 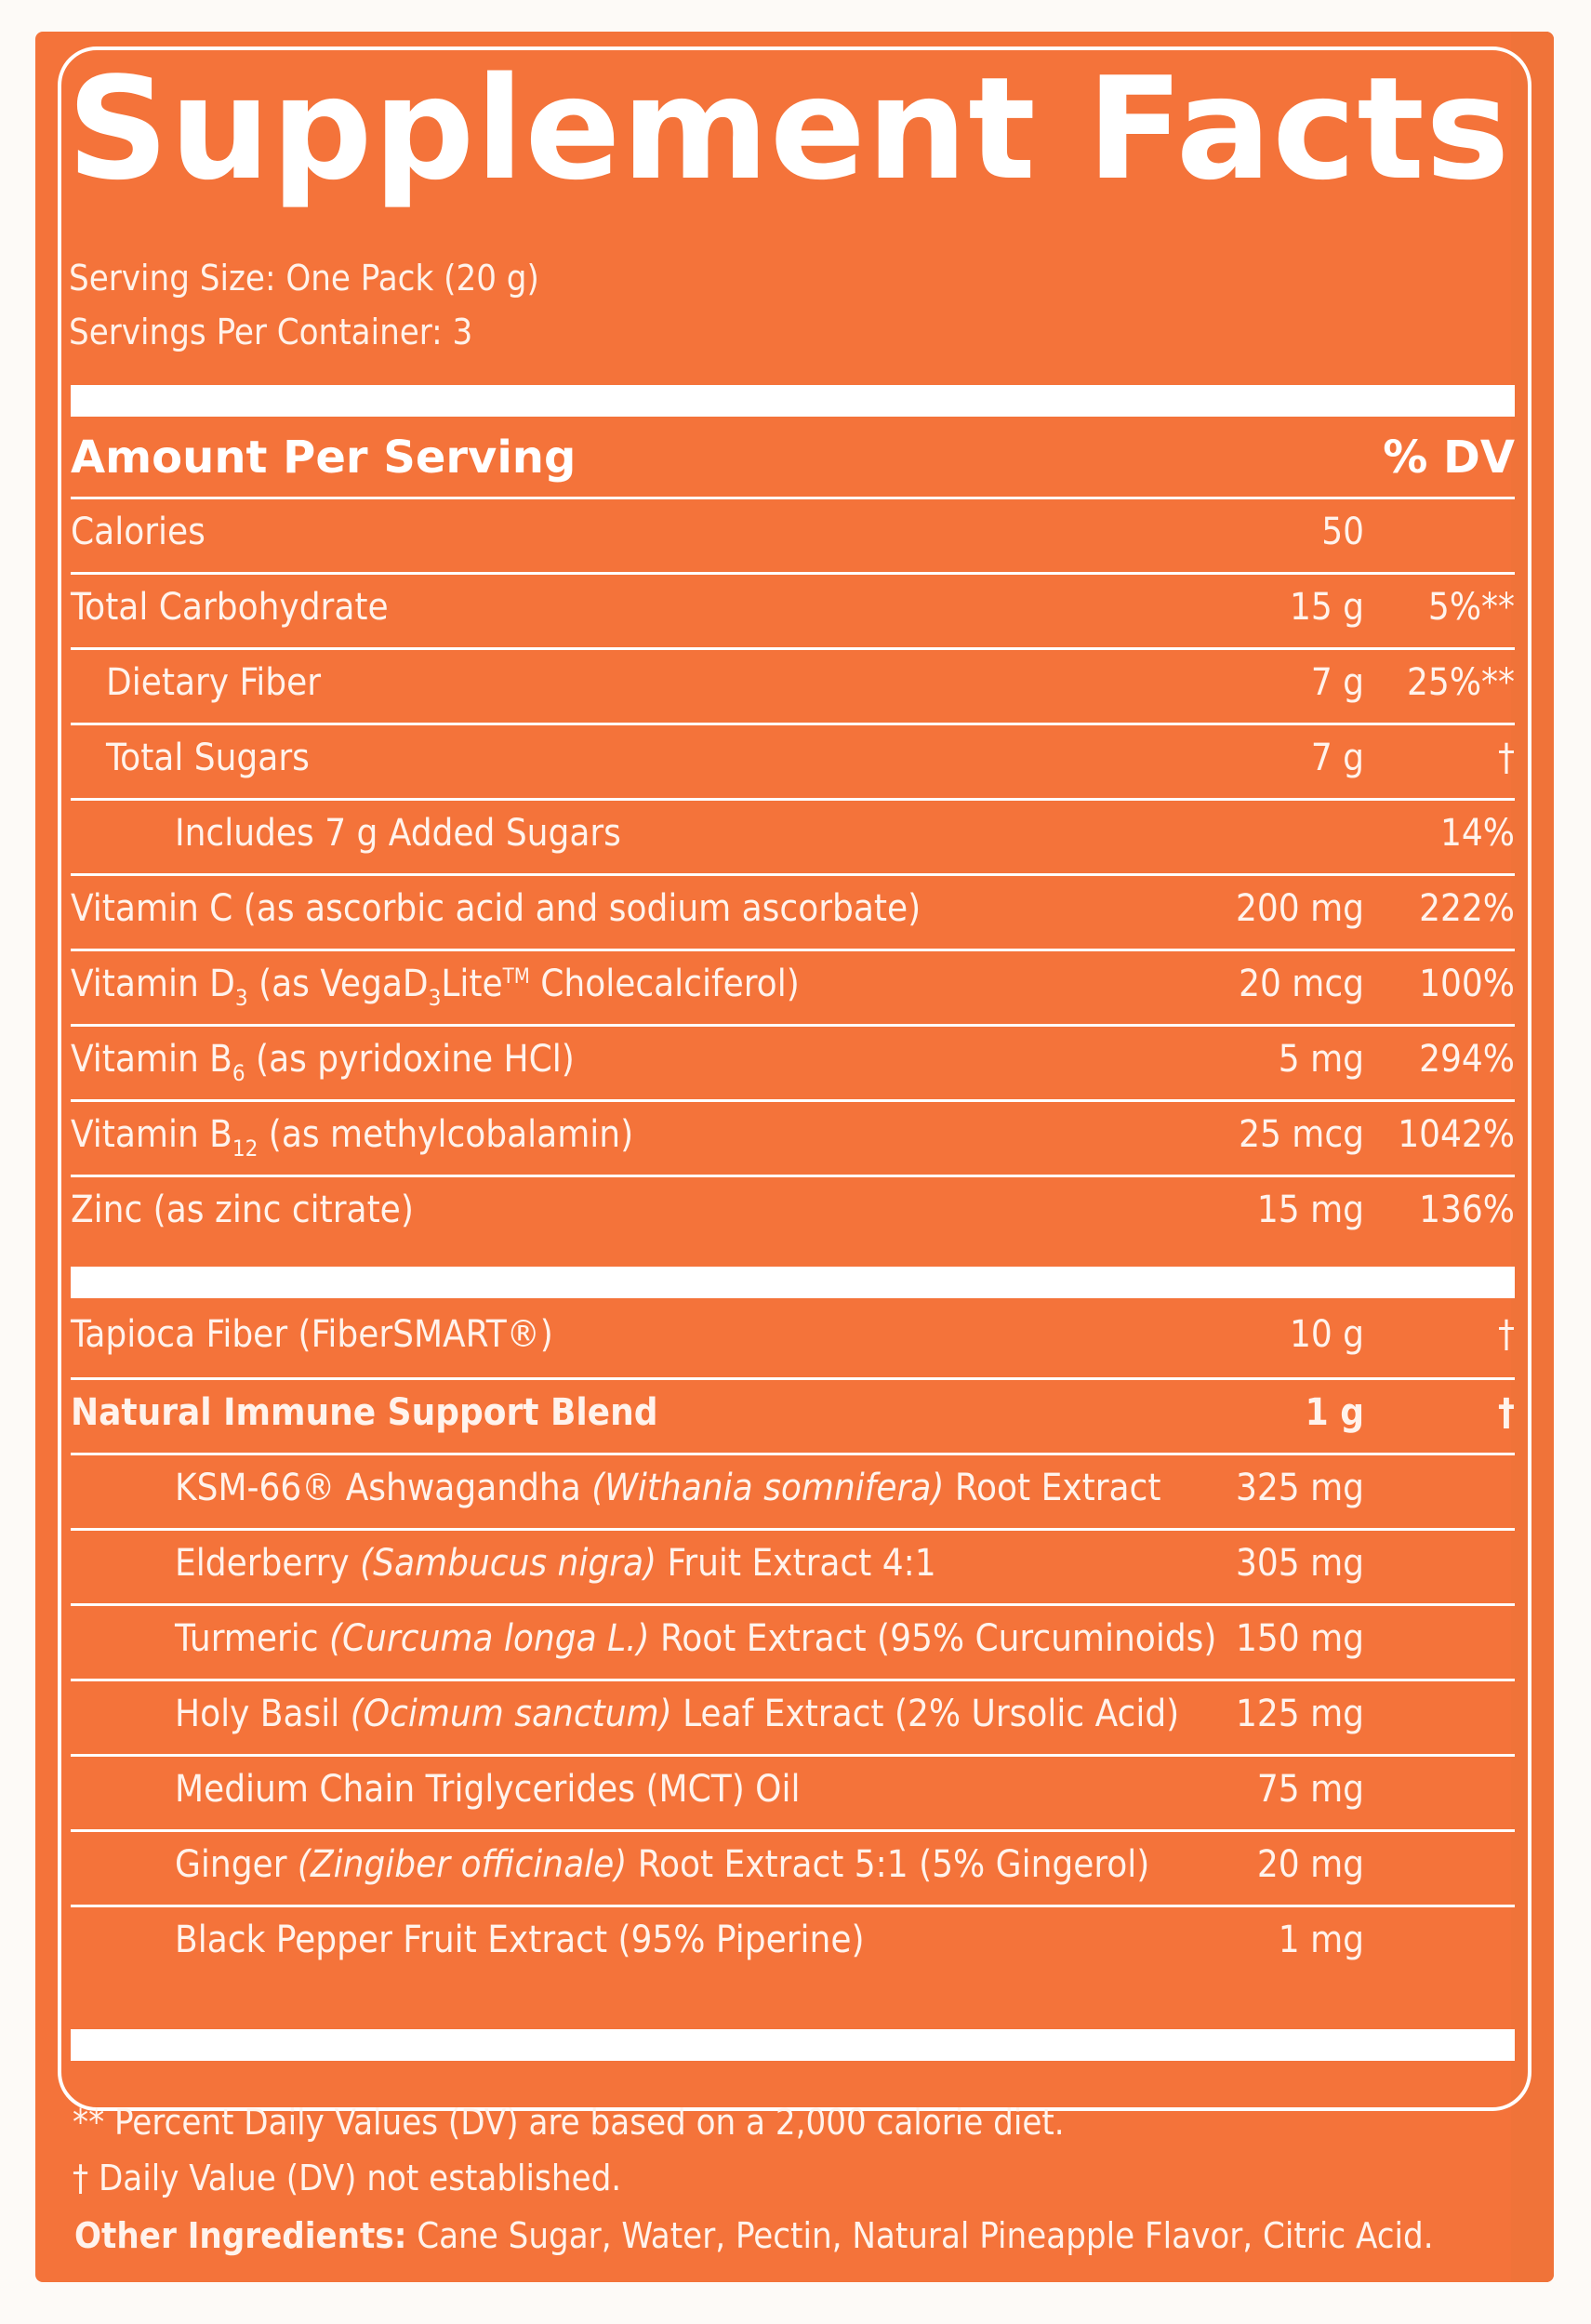 I want to click on blend-item-amount: 325 mg, so click(x=1300, y=1488).